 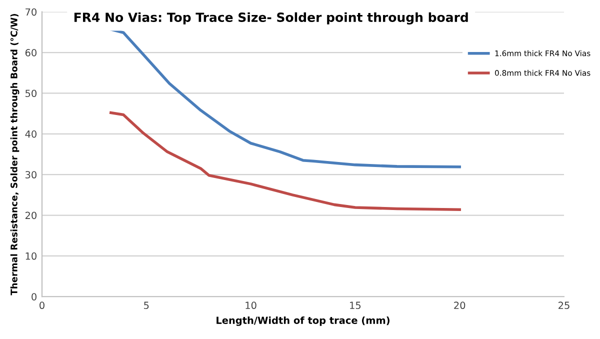 I want to click on x-tick-label: 0, so click(x=42, y=306).